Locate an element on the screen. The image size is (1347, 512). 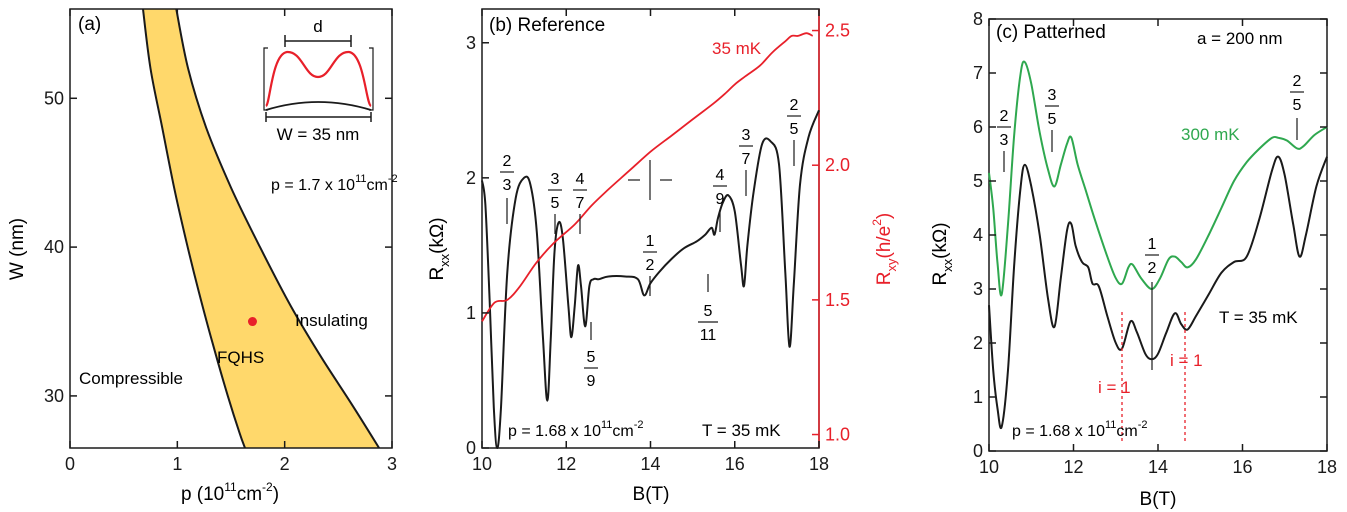
fraction-5-11: 5 11 is located at coordinates (708, 309).